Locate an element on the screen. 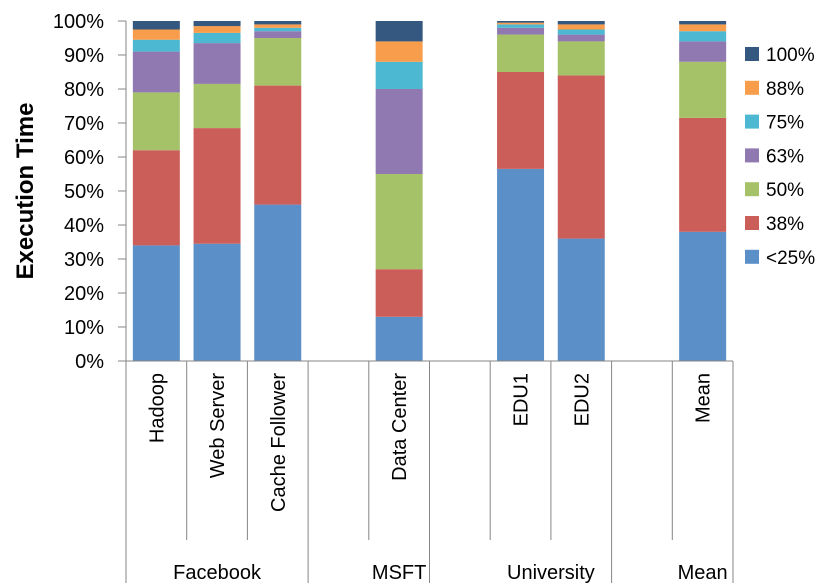  category-label: EDU1 is located at coordinates (522, 399).